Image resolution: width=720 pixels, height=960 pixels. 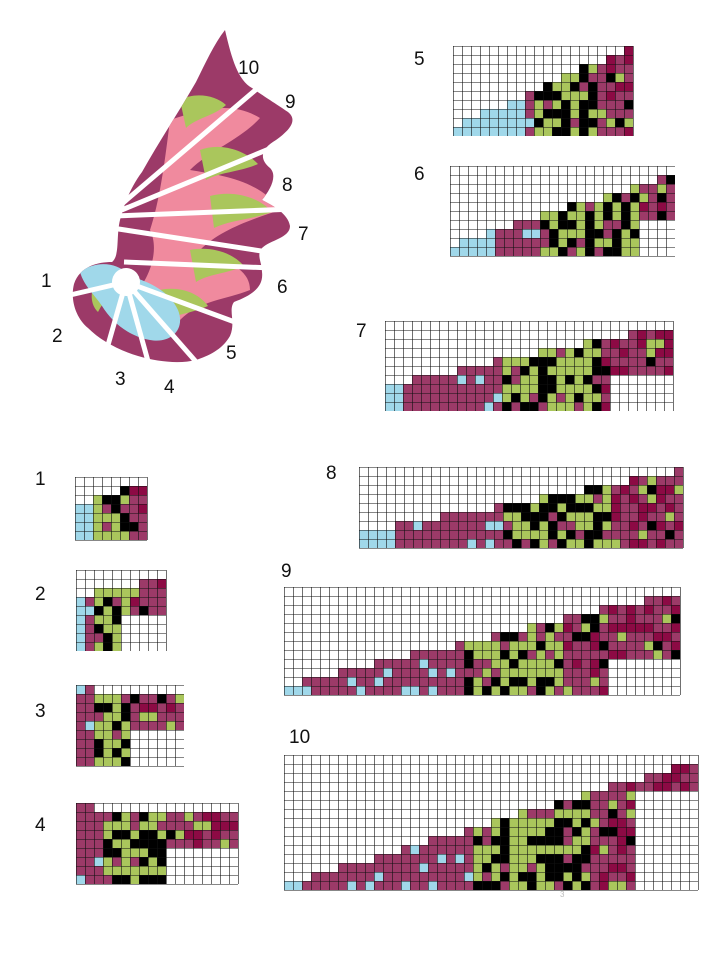 I want to click on panel-label-2: 2, so click(x=40, y=594).